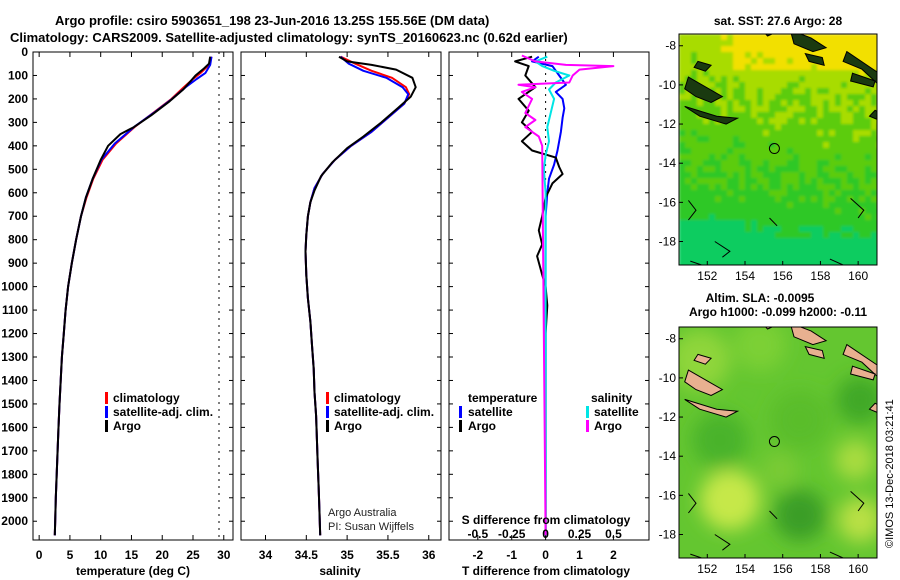 The image size is (900, 580). What do you see at coordinates (384, 412) in the screenshot?
I see `legend-sat-label: satellite-adj. clim.` at bounding box center [384, 412].